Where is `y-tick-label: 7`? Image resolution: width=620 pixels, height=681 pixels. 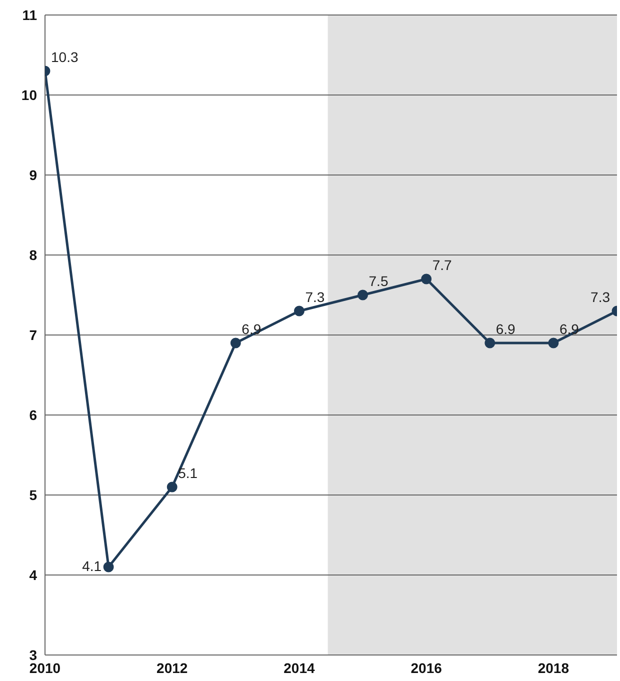
y-tick-label: 7 is located at coordinates (33, 334).